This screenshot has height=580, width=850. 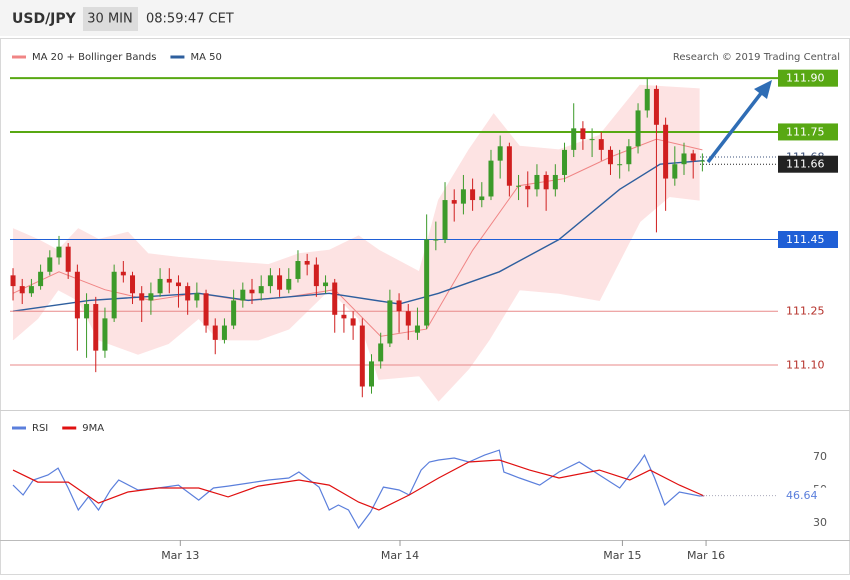 I want to click on interval-box, so click(x=110, y=19).